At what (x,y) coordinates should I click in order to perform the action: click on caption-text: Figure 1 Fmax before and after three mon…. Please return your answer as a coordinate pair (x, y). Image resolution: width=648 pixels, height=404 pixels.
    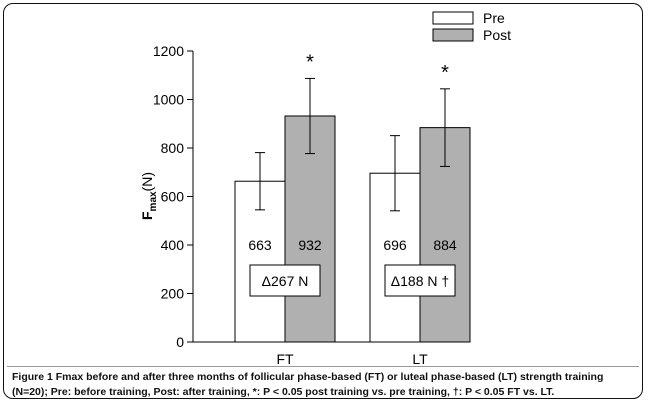
    Looking at the image, I should click on (308, 384).